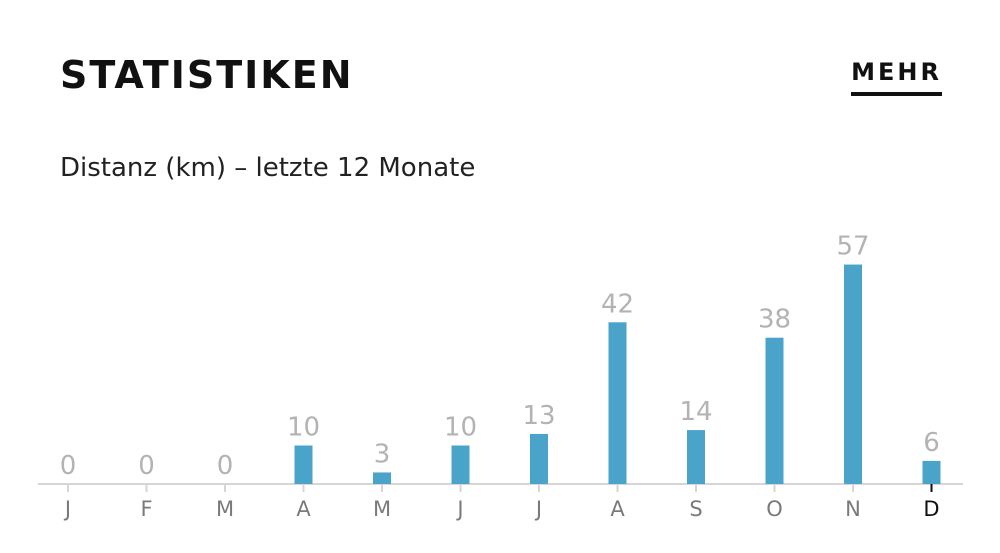 Image resolution: width=1000 pixels, height=553 pixels. Describe the element at coordinates (268, 168) in the screenshot. I see `chart-subtitle: Distanz (km) – letzte 12 Monate` at that location.